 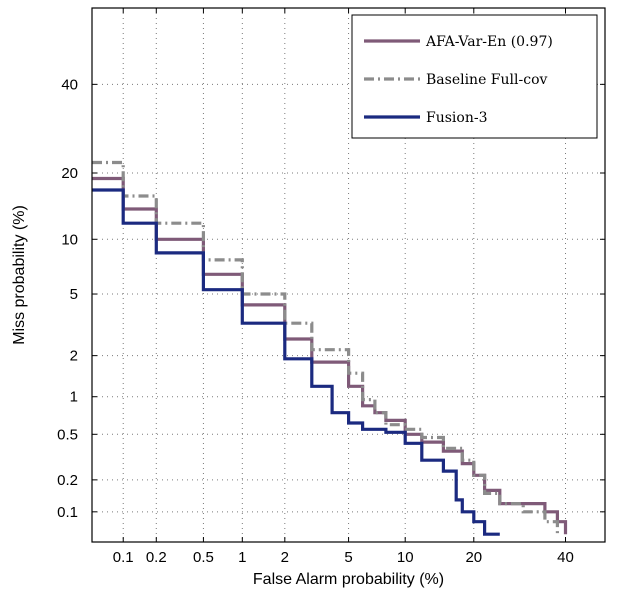 I want to click on y-tick-label: 40, so click(x=69, y=84).